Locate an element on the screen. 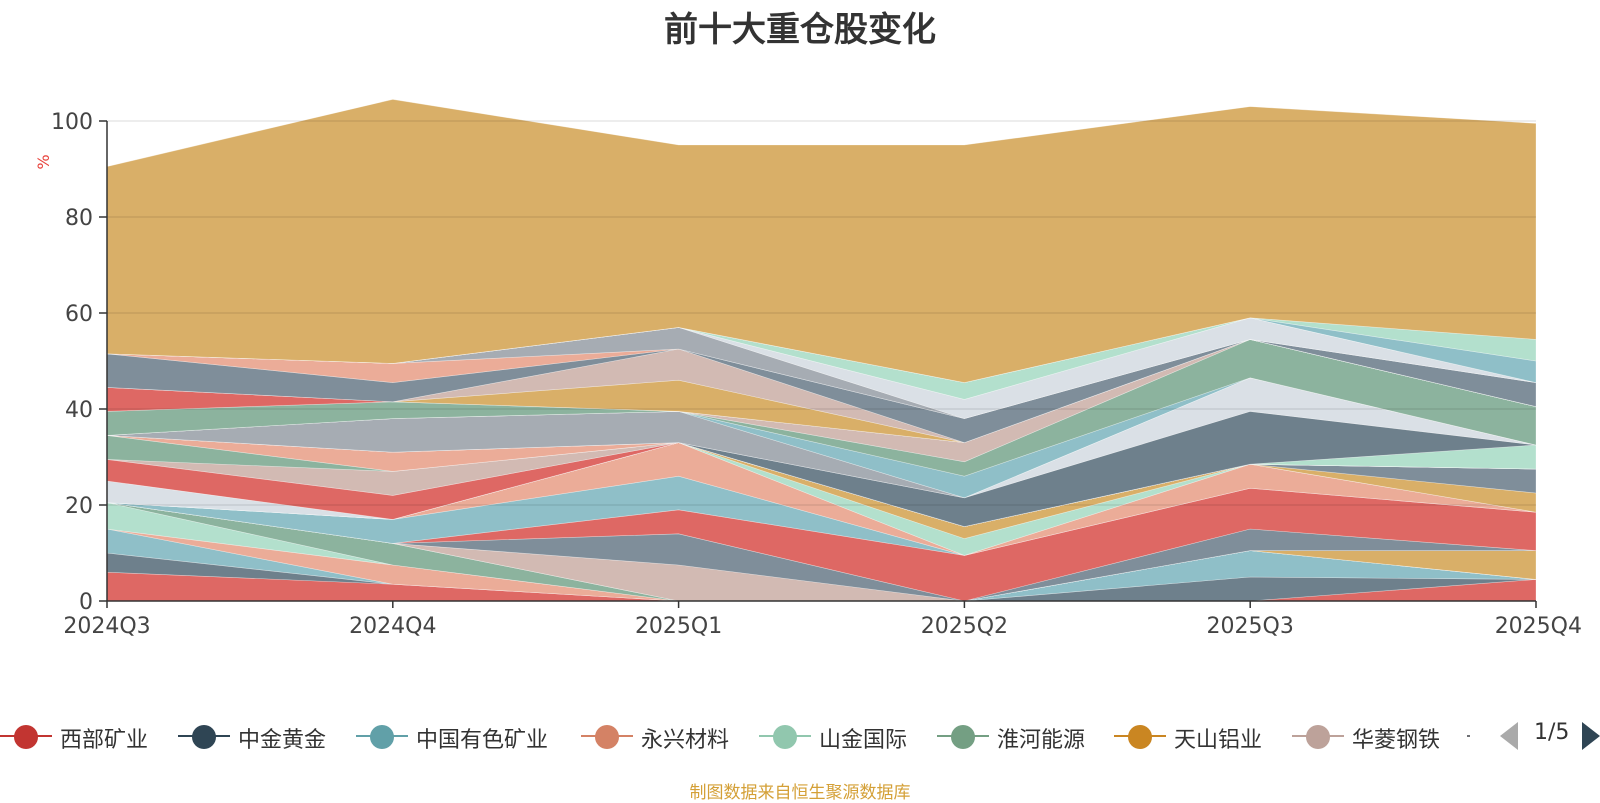 Image resolution: width=1600 pixels, height=803 pixels. legend-item: 西部矿业 is located at coordinates (76, 736).